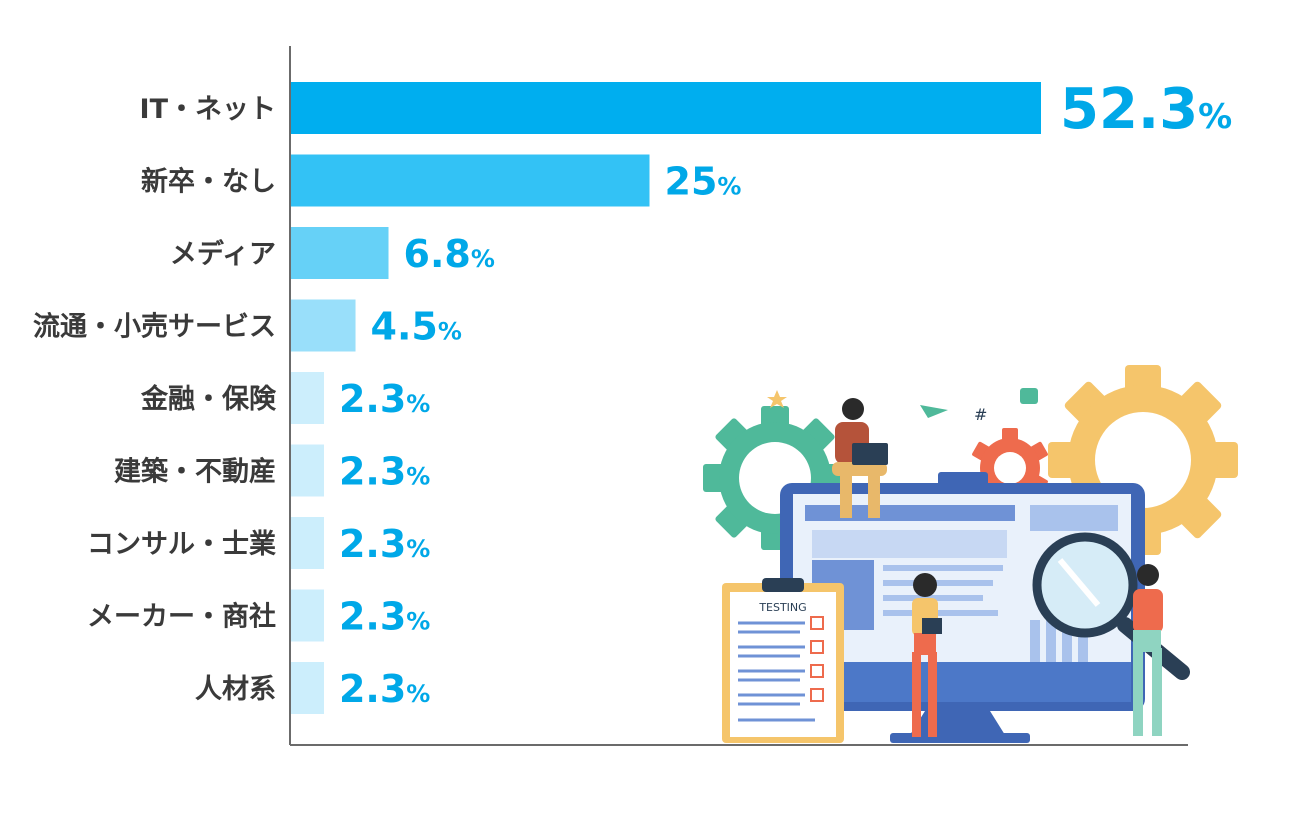 This screenshot has height=813, width=1300. Describe the element at coordinates (783, 660) in the screenshot. I see `testing-clipboard: TESTING` at that location.